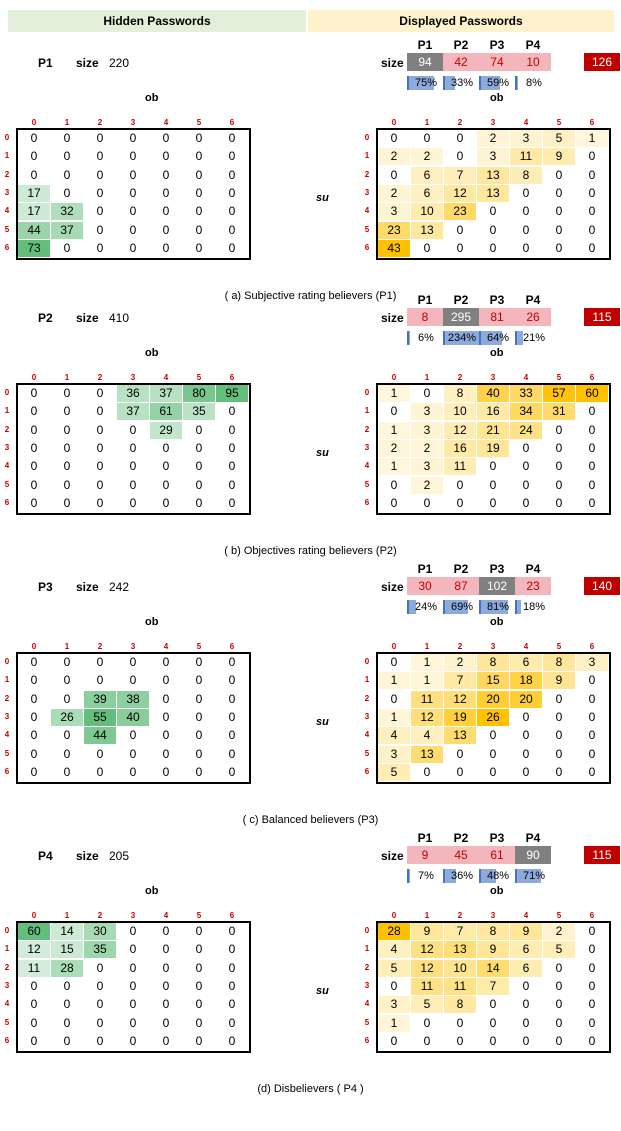  Describe the element at coordinates (367, 930) in the screenshot. I see `displayed-row-tick: 0` at that location.